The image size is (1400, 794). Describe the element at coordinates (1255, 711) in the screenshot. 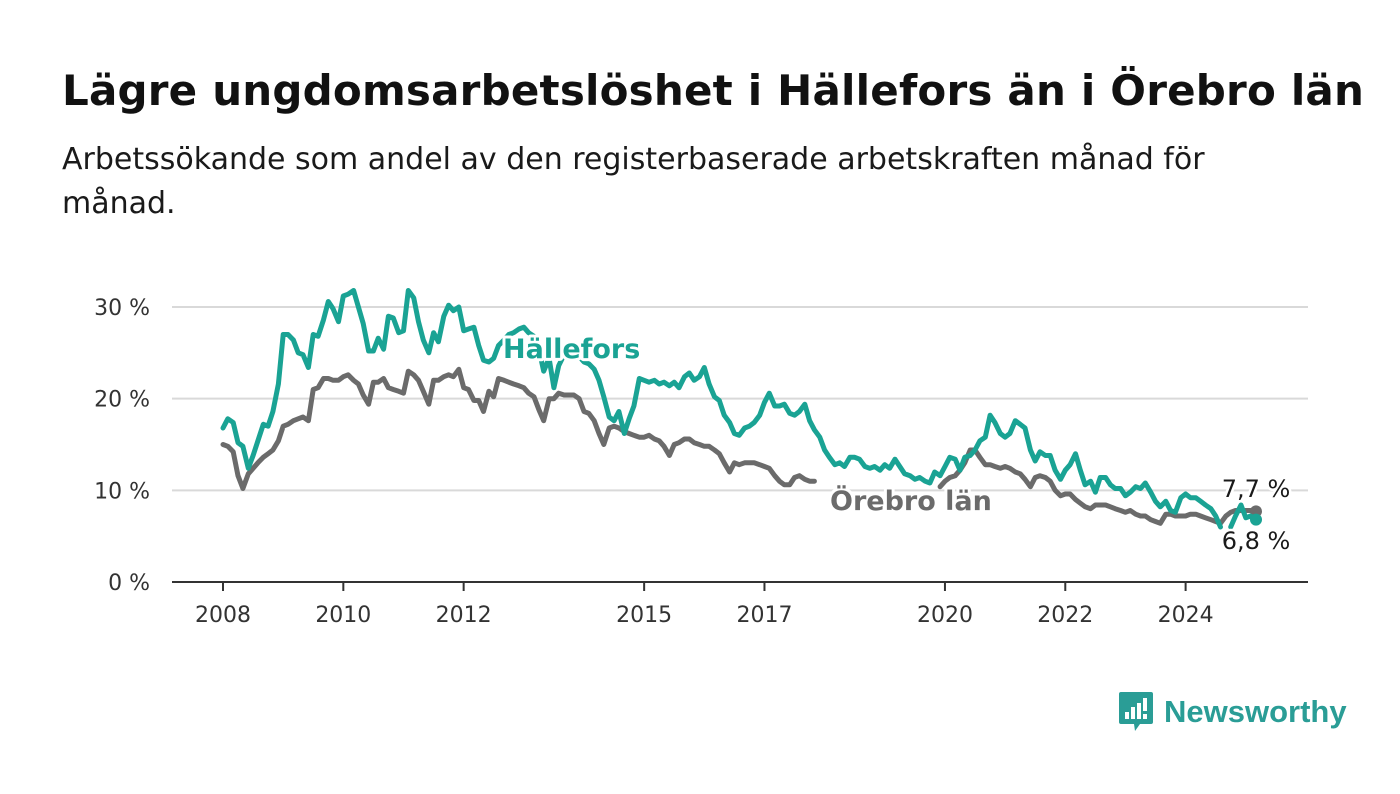

I see `brand-name: Newsworthy` at that location.